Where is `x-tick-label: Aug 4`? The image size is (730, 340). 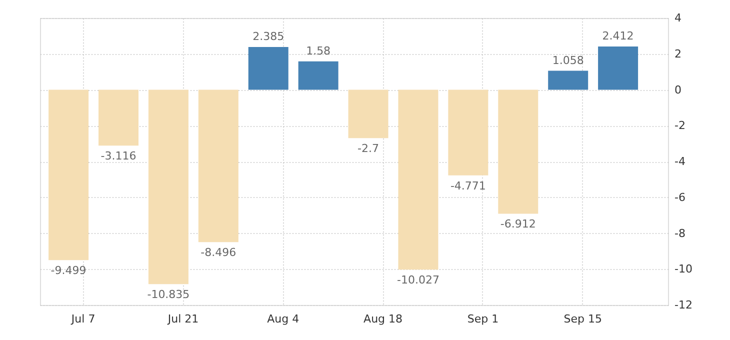
x-tick-label: Aug 4 is located at coordinates (283, 319).